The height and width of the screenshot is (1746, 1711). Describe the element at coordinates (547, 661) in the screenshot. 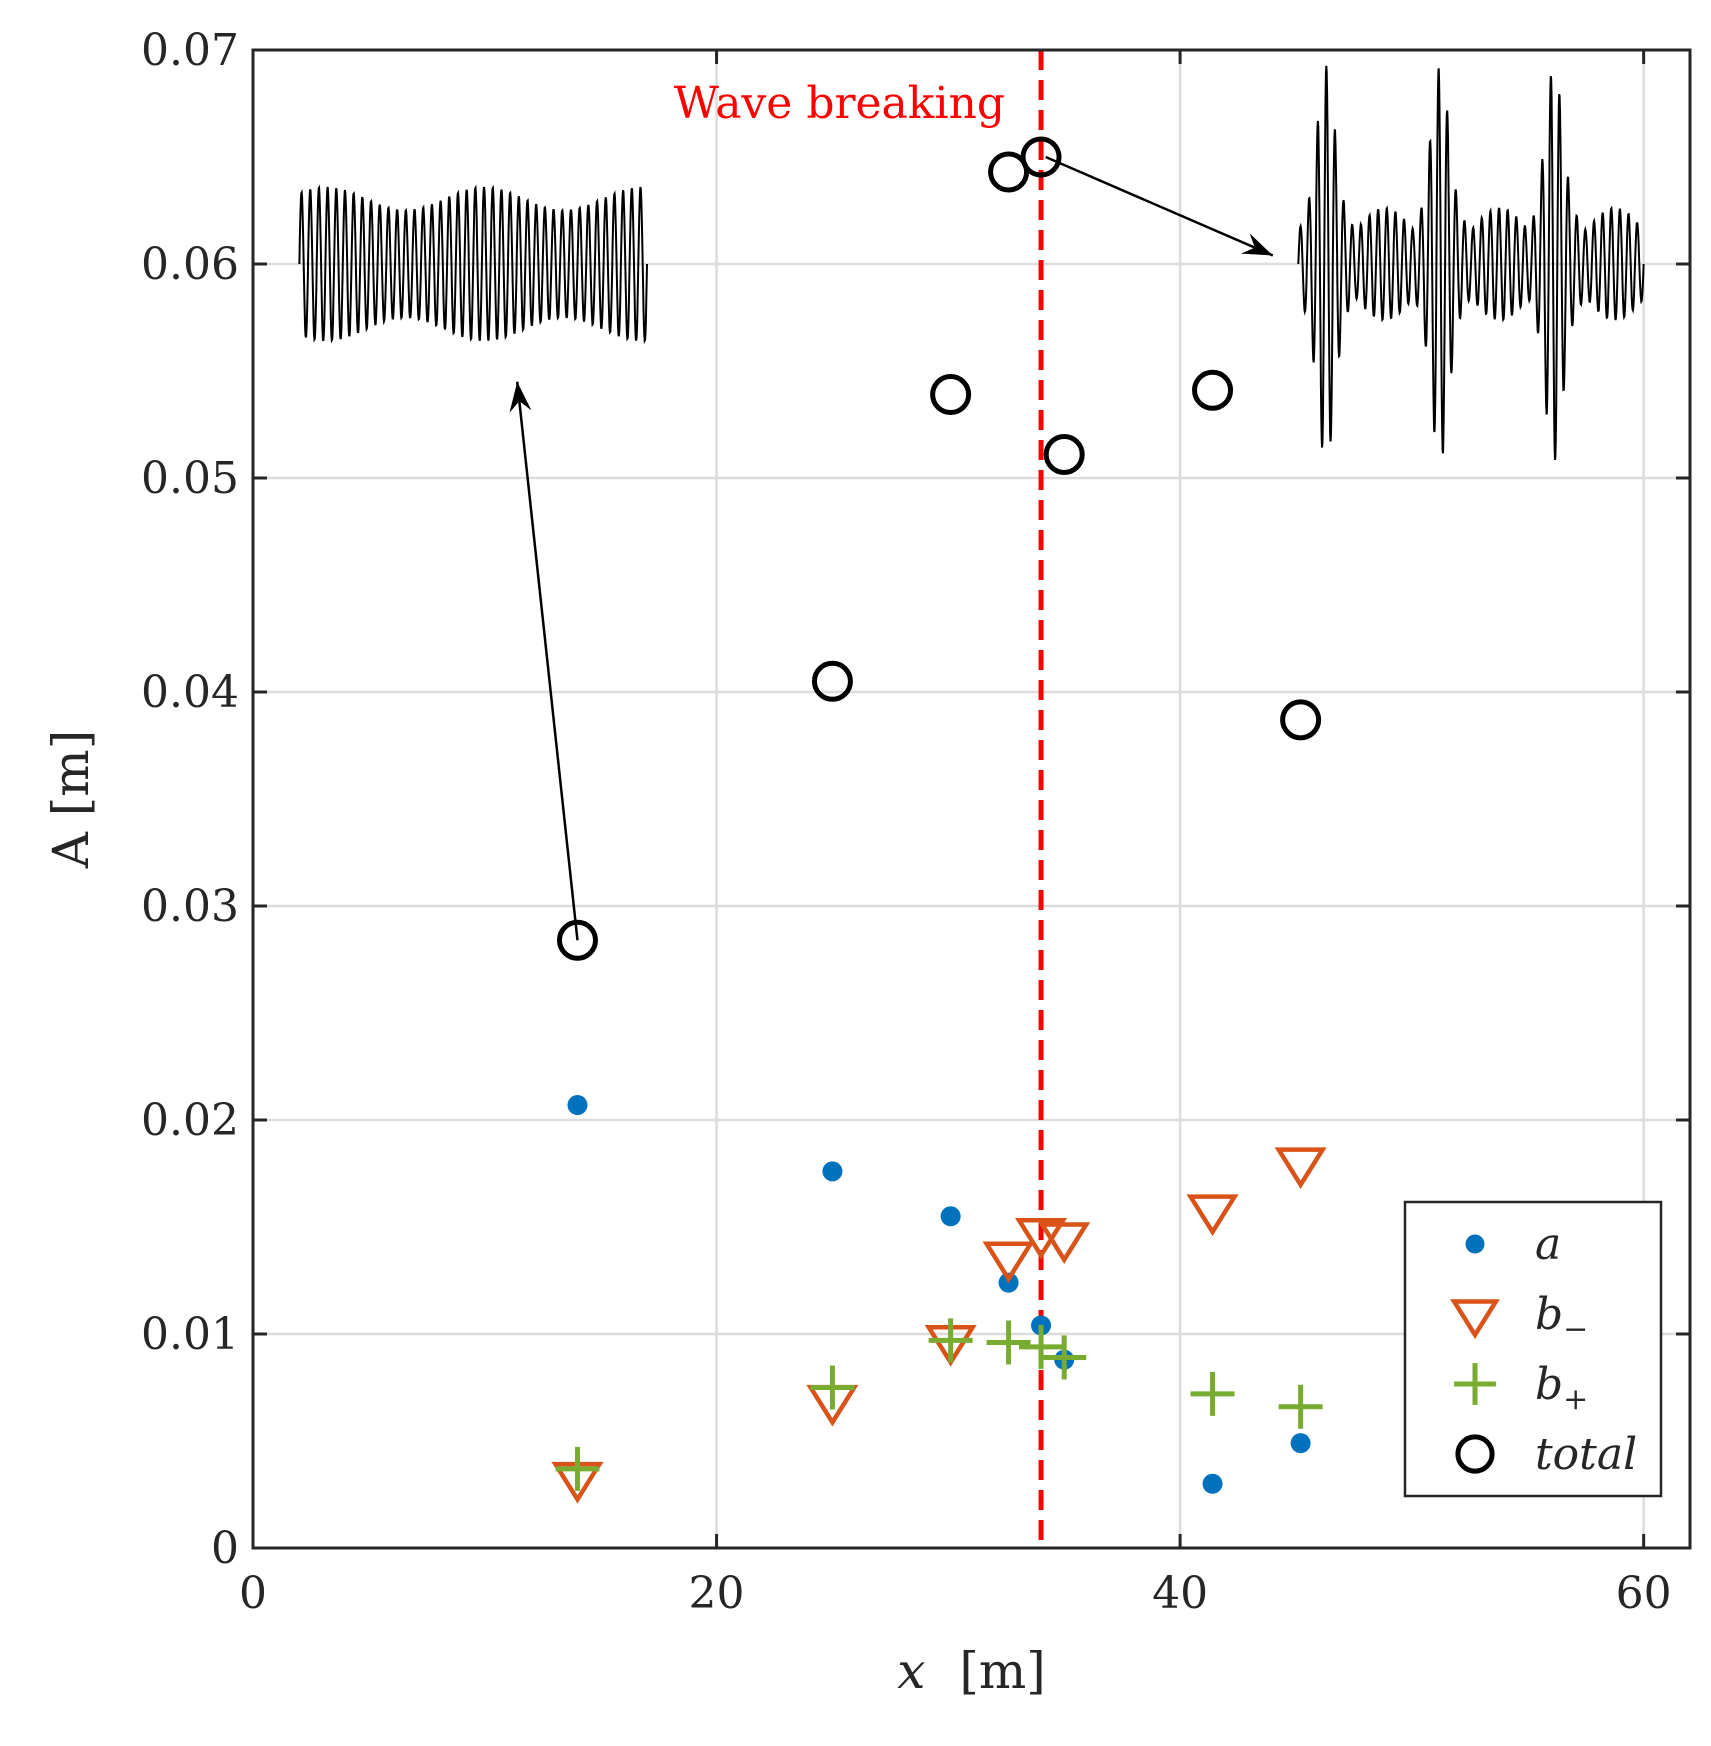

I see `pre-breaking-wave-trace-arrow-shaft` at that location.